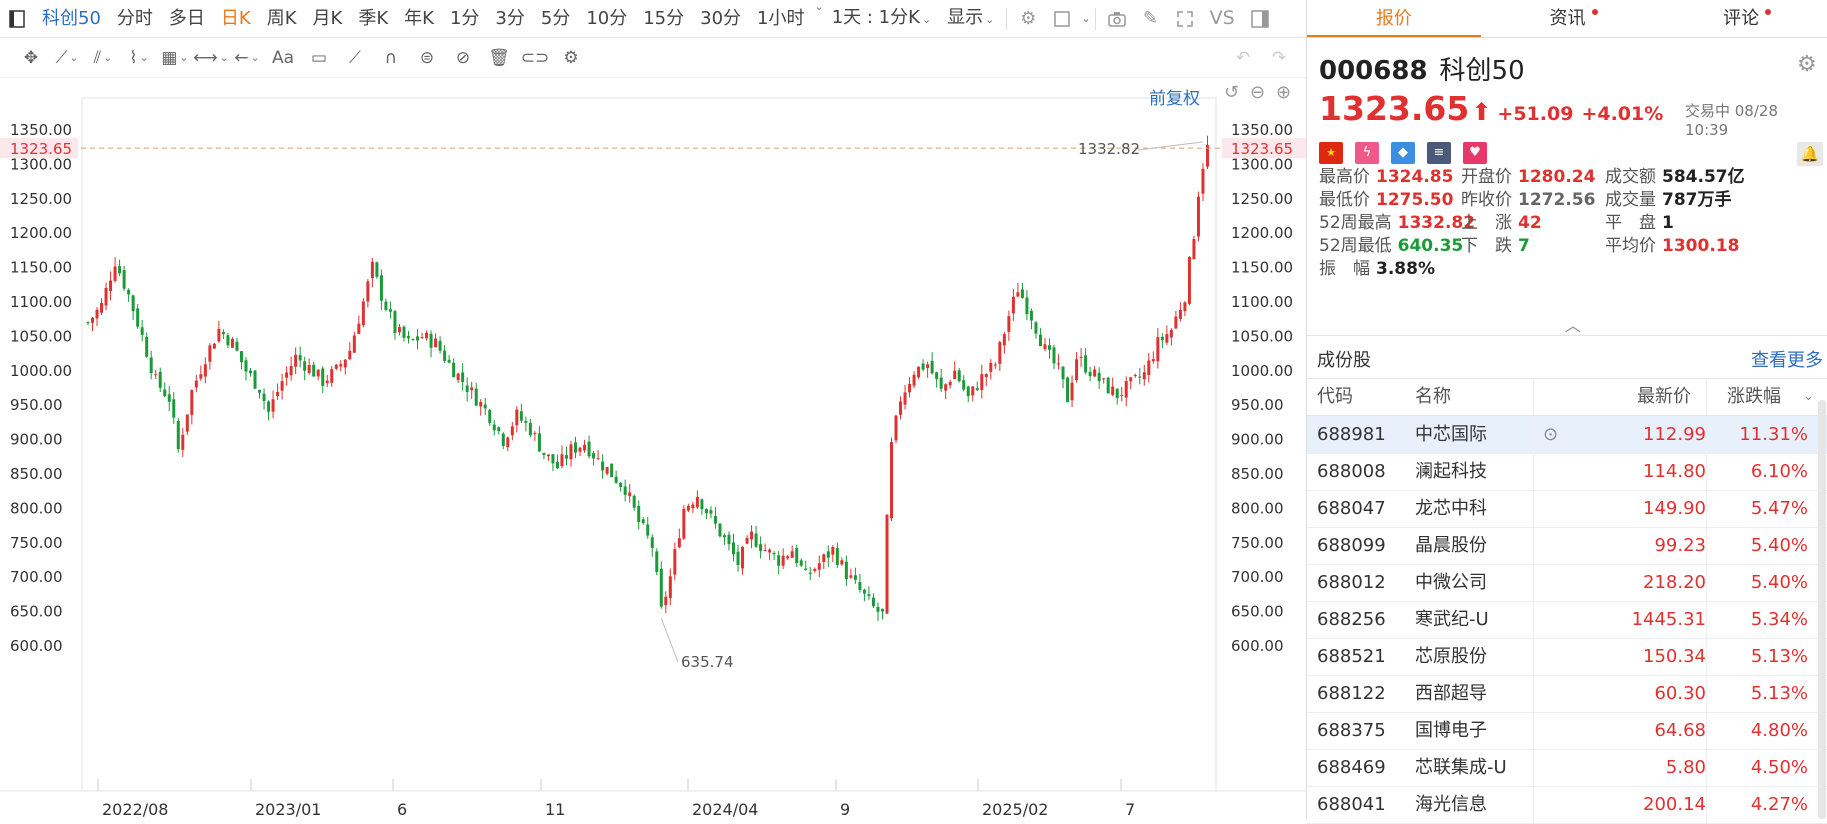  What do you see at coordinates (1284, 92) in the screenshot?
I see `zoom-in-icon: ⊕` at bounding box center [1284, 92].